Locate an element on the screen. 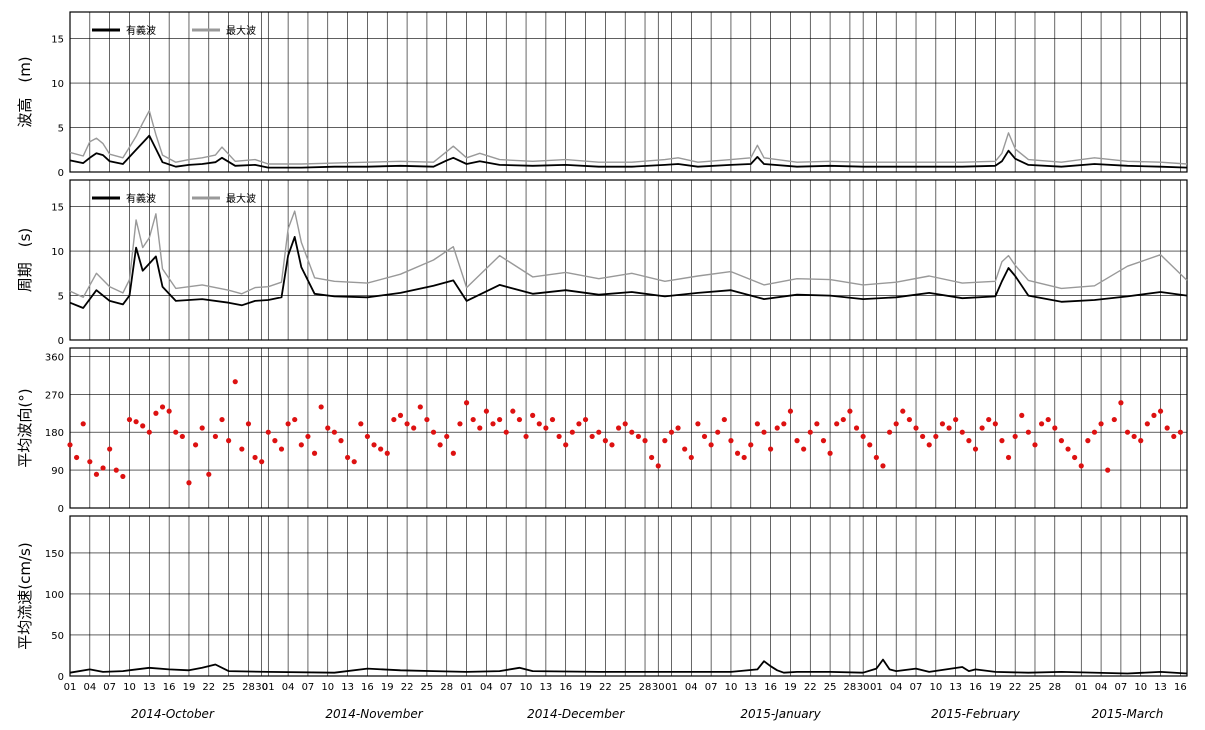 The width and height of the screenshot is (1205, 730). y-tick-label: 360 is located at coordinates (54, 357).